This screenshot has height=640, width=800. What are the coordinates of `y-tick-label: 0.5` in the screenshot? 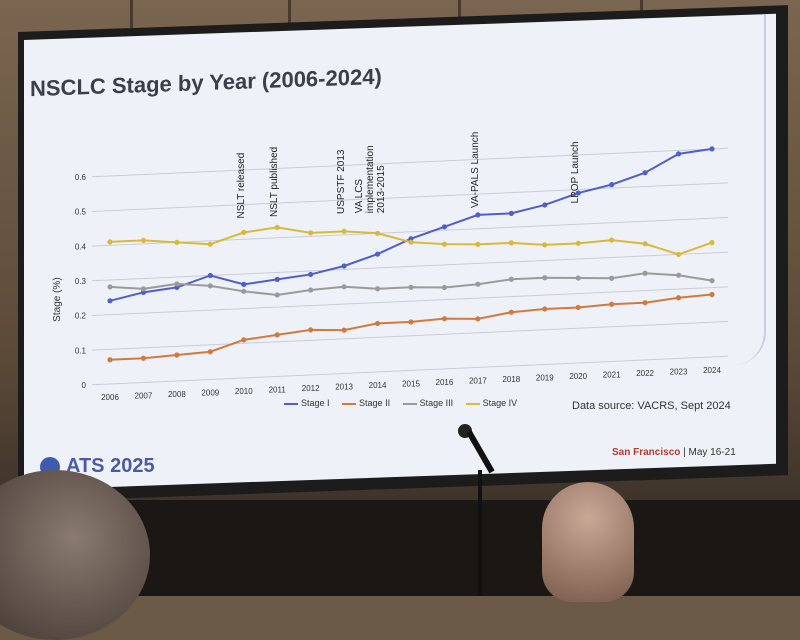 It's located at (81, 212).